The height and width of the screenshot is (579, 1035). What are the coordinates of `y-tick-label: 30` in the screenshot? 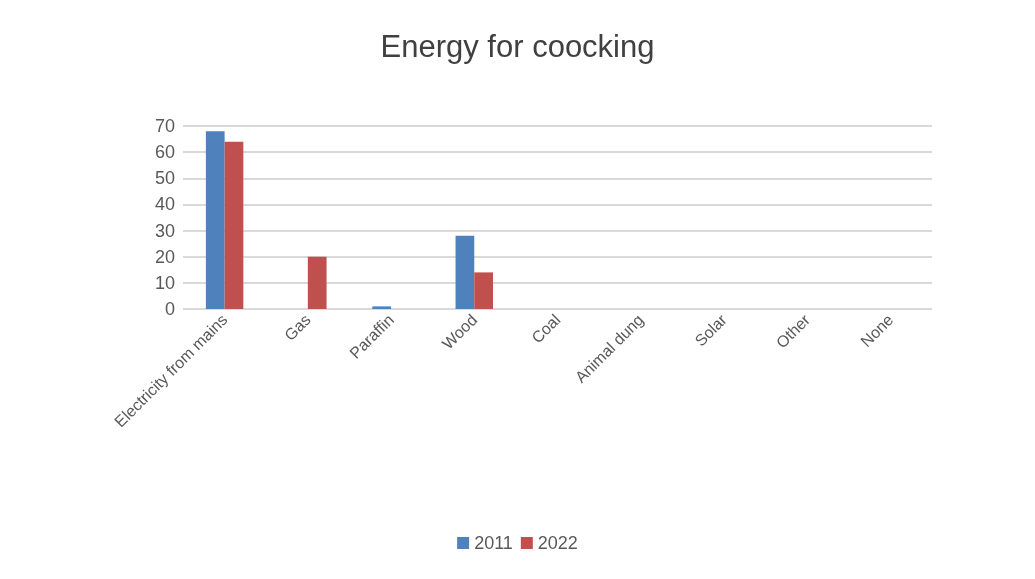 It's located at (164, 230).